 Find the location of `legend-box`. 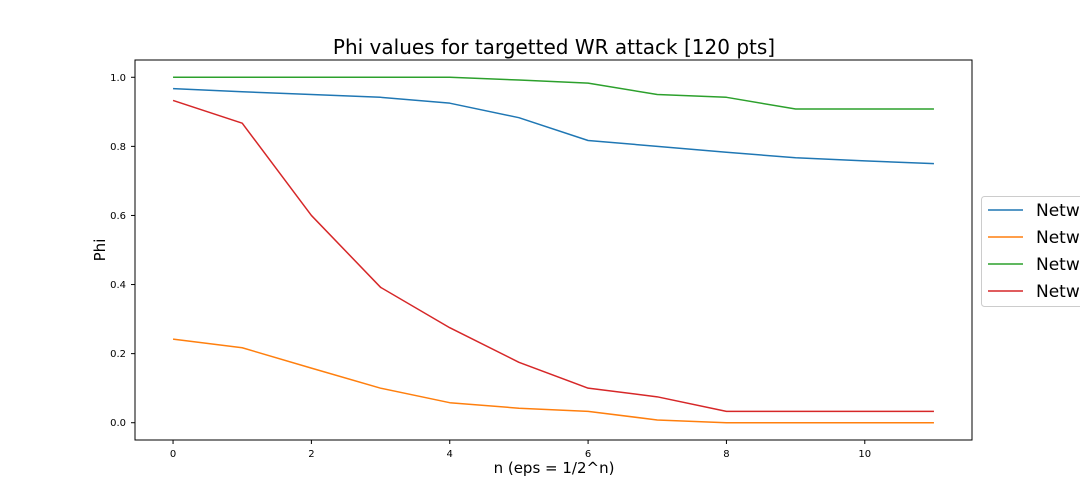

legend-box is located at coordinates (1030, 251).